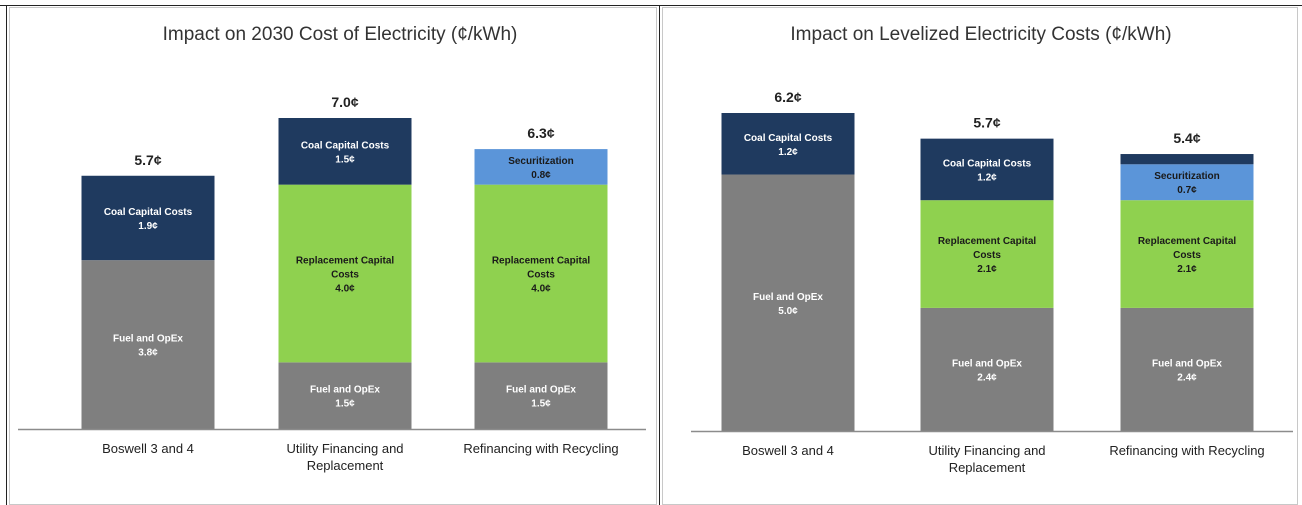 This screenshot has width=1302, height=505. What do you see at coordinates (1187, 190) in the screenshot?
I see `segment-value: 0.7¢` at bounding box center [1187, 190].